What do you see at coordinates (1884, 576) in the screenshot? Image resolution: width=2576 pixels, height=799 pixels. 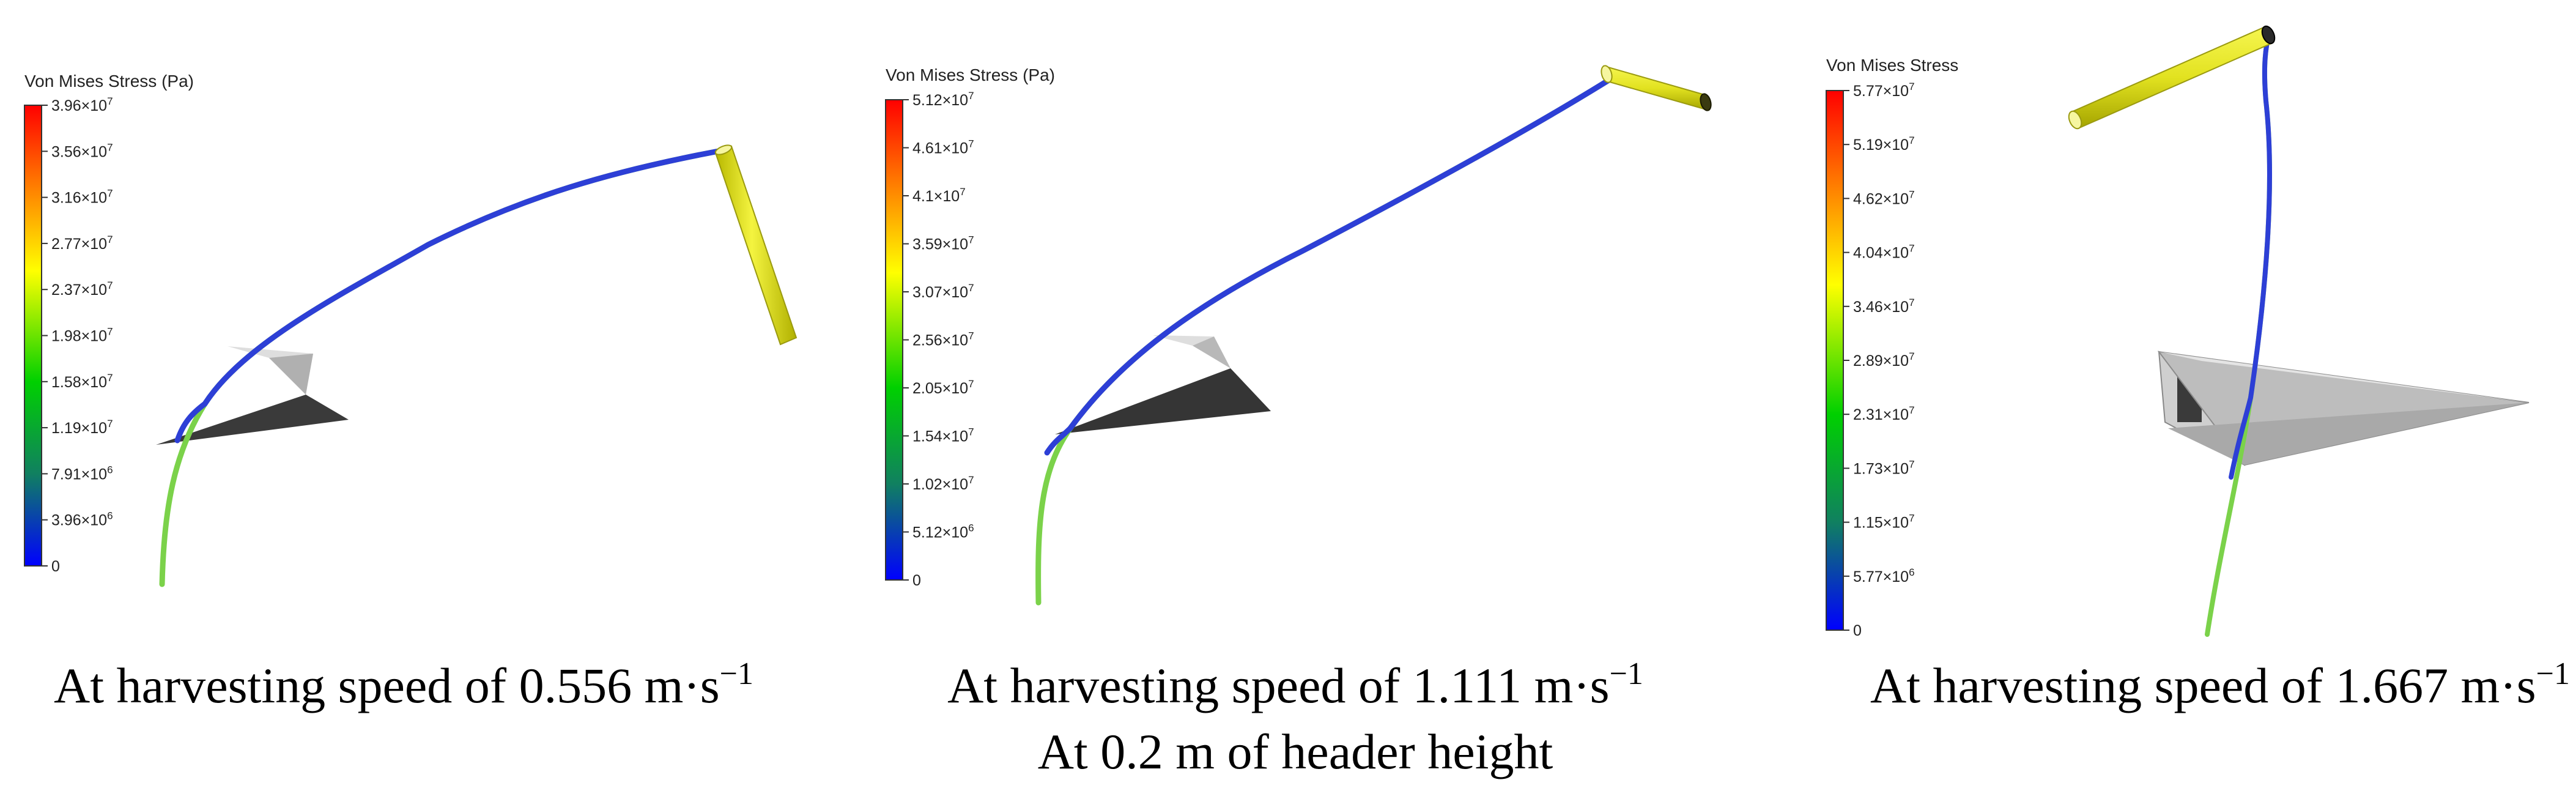 I see `legend-tick-label: 5.77×10⁶` at bounding box center [1884, 576].